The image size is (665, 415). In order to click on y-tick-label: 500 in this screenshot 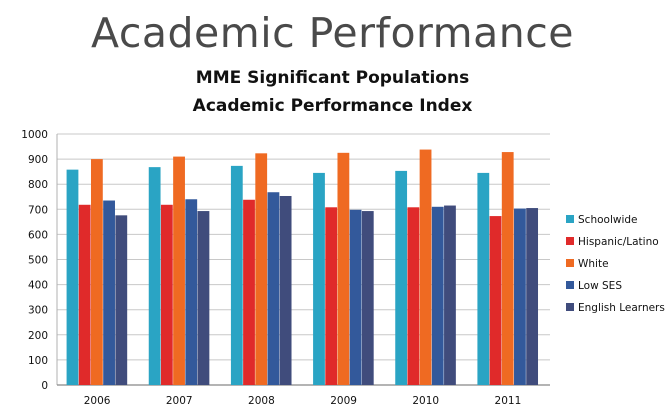, I will do `click(38, 261)`.